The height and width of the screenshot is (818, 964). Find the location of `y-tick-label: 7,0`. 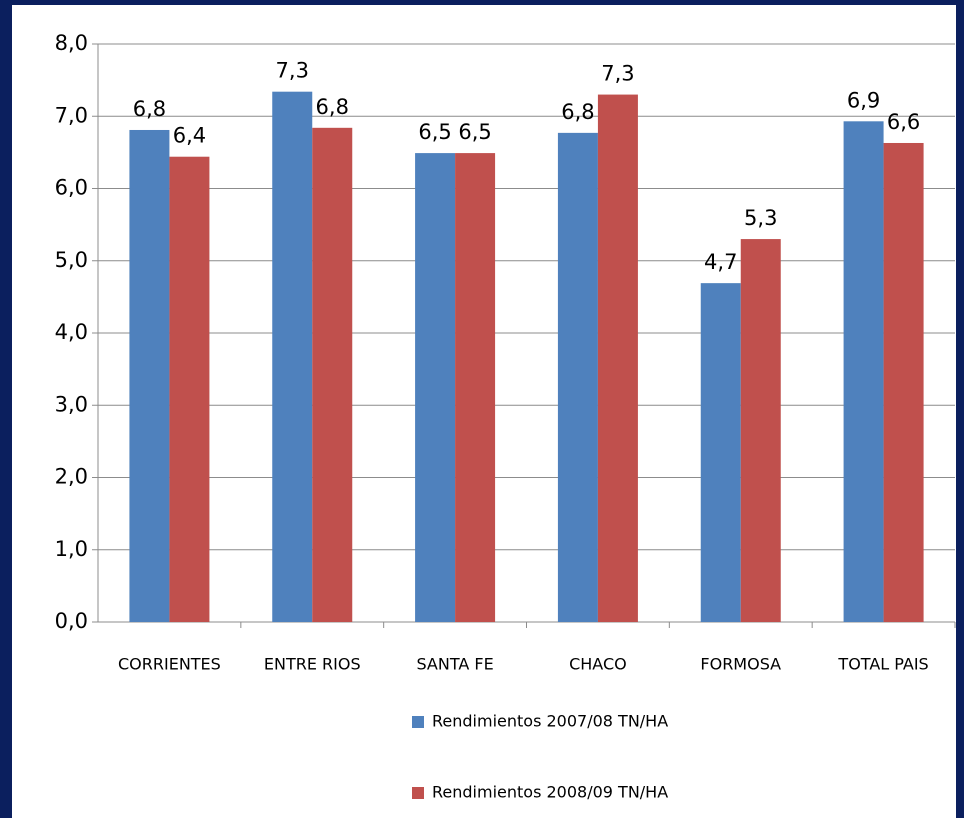

y-tick-label: 7,0 is located at coordinates (71, 115).